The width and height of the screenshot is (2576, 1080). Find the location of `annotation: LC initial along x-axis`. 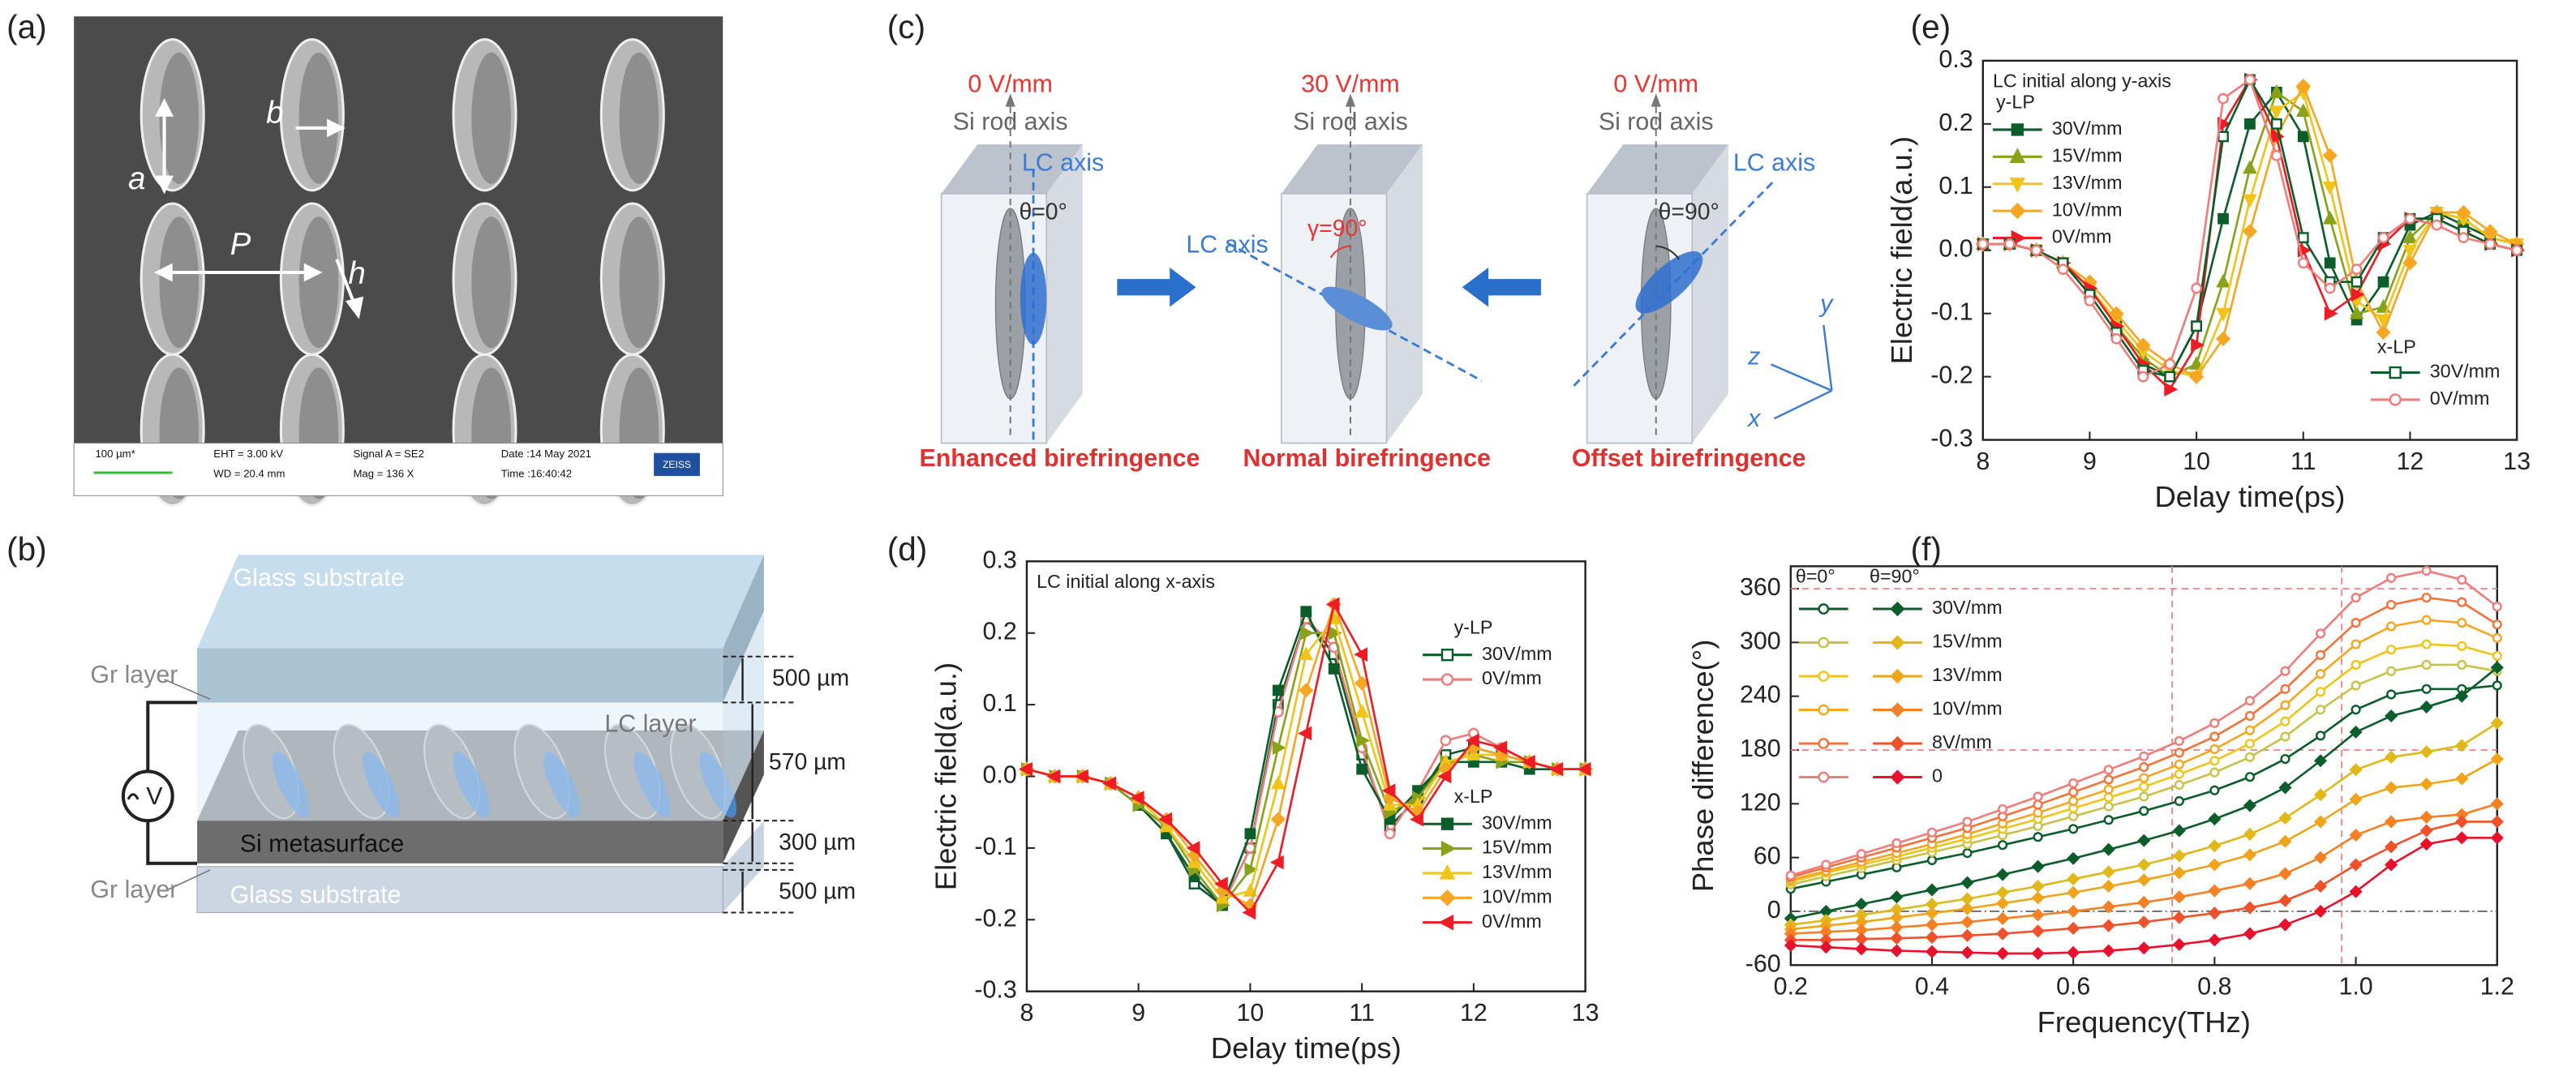

annotation: LC initial along x-axis is located at coordinates (1126, 582).